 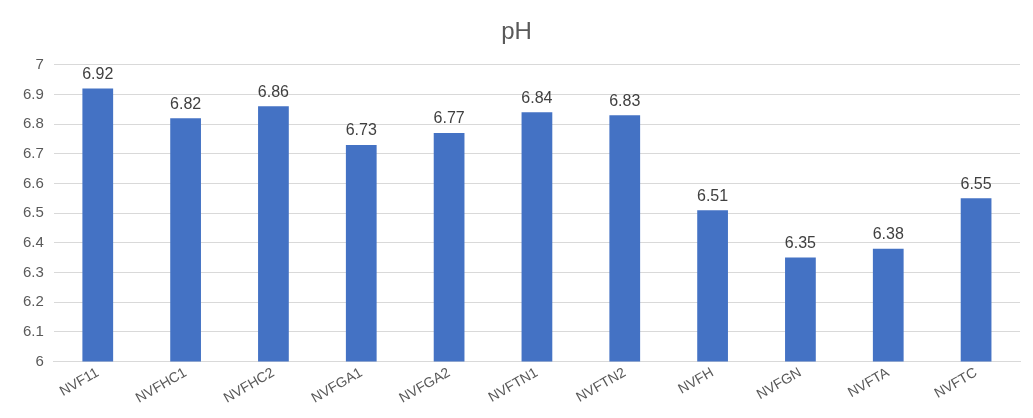 What do you see at coordinates (33, 271) in the screenshot?
I see `y-tick-label: 6.3` at bounding box center [33, 271].